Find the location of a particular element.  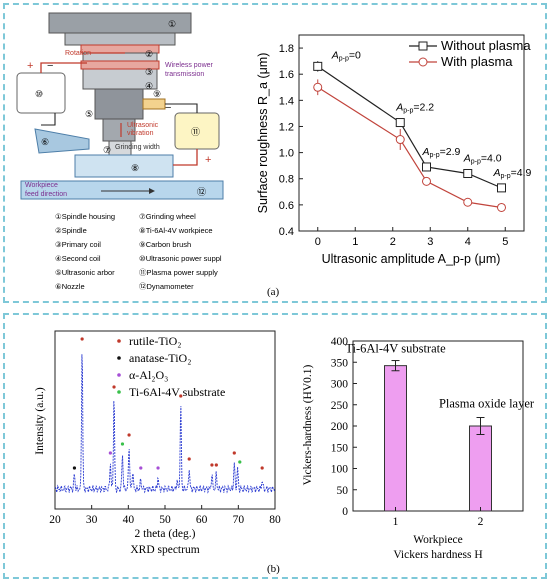

x-tick-label: 4 is located at coordinates (468, 242).